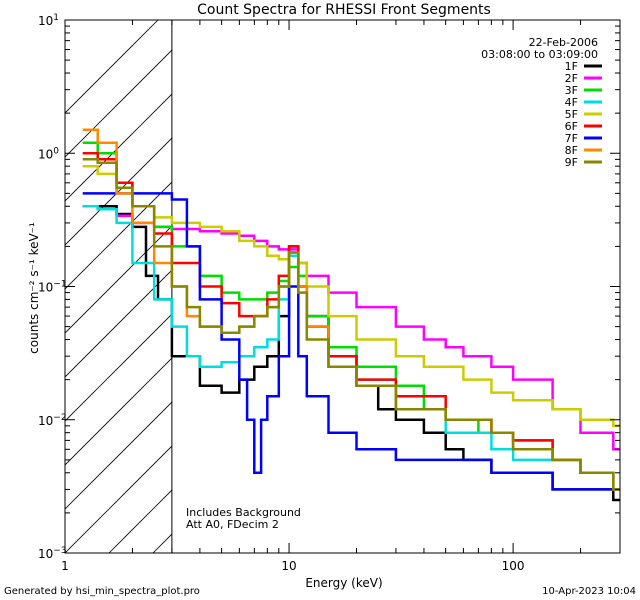  I want to click on annotation-attenuator: Att A0, FDecim 2, so click(232, 524).